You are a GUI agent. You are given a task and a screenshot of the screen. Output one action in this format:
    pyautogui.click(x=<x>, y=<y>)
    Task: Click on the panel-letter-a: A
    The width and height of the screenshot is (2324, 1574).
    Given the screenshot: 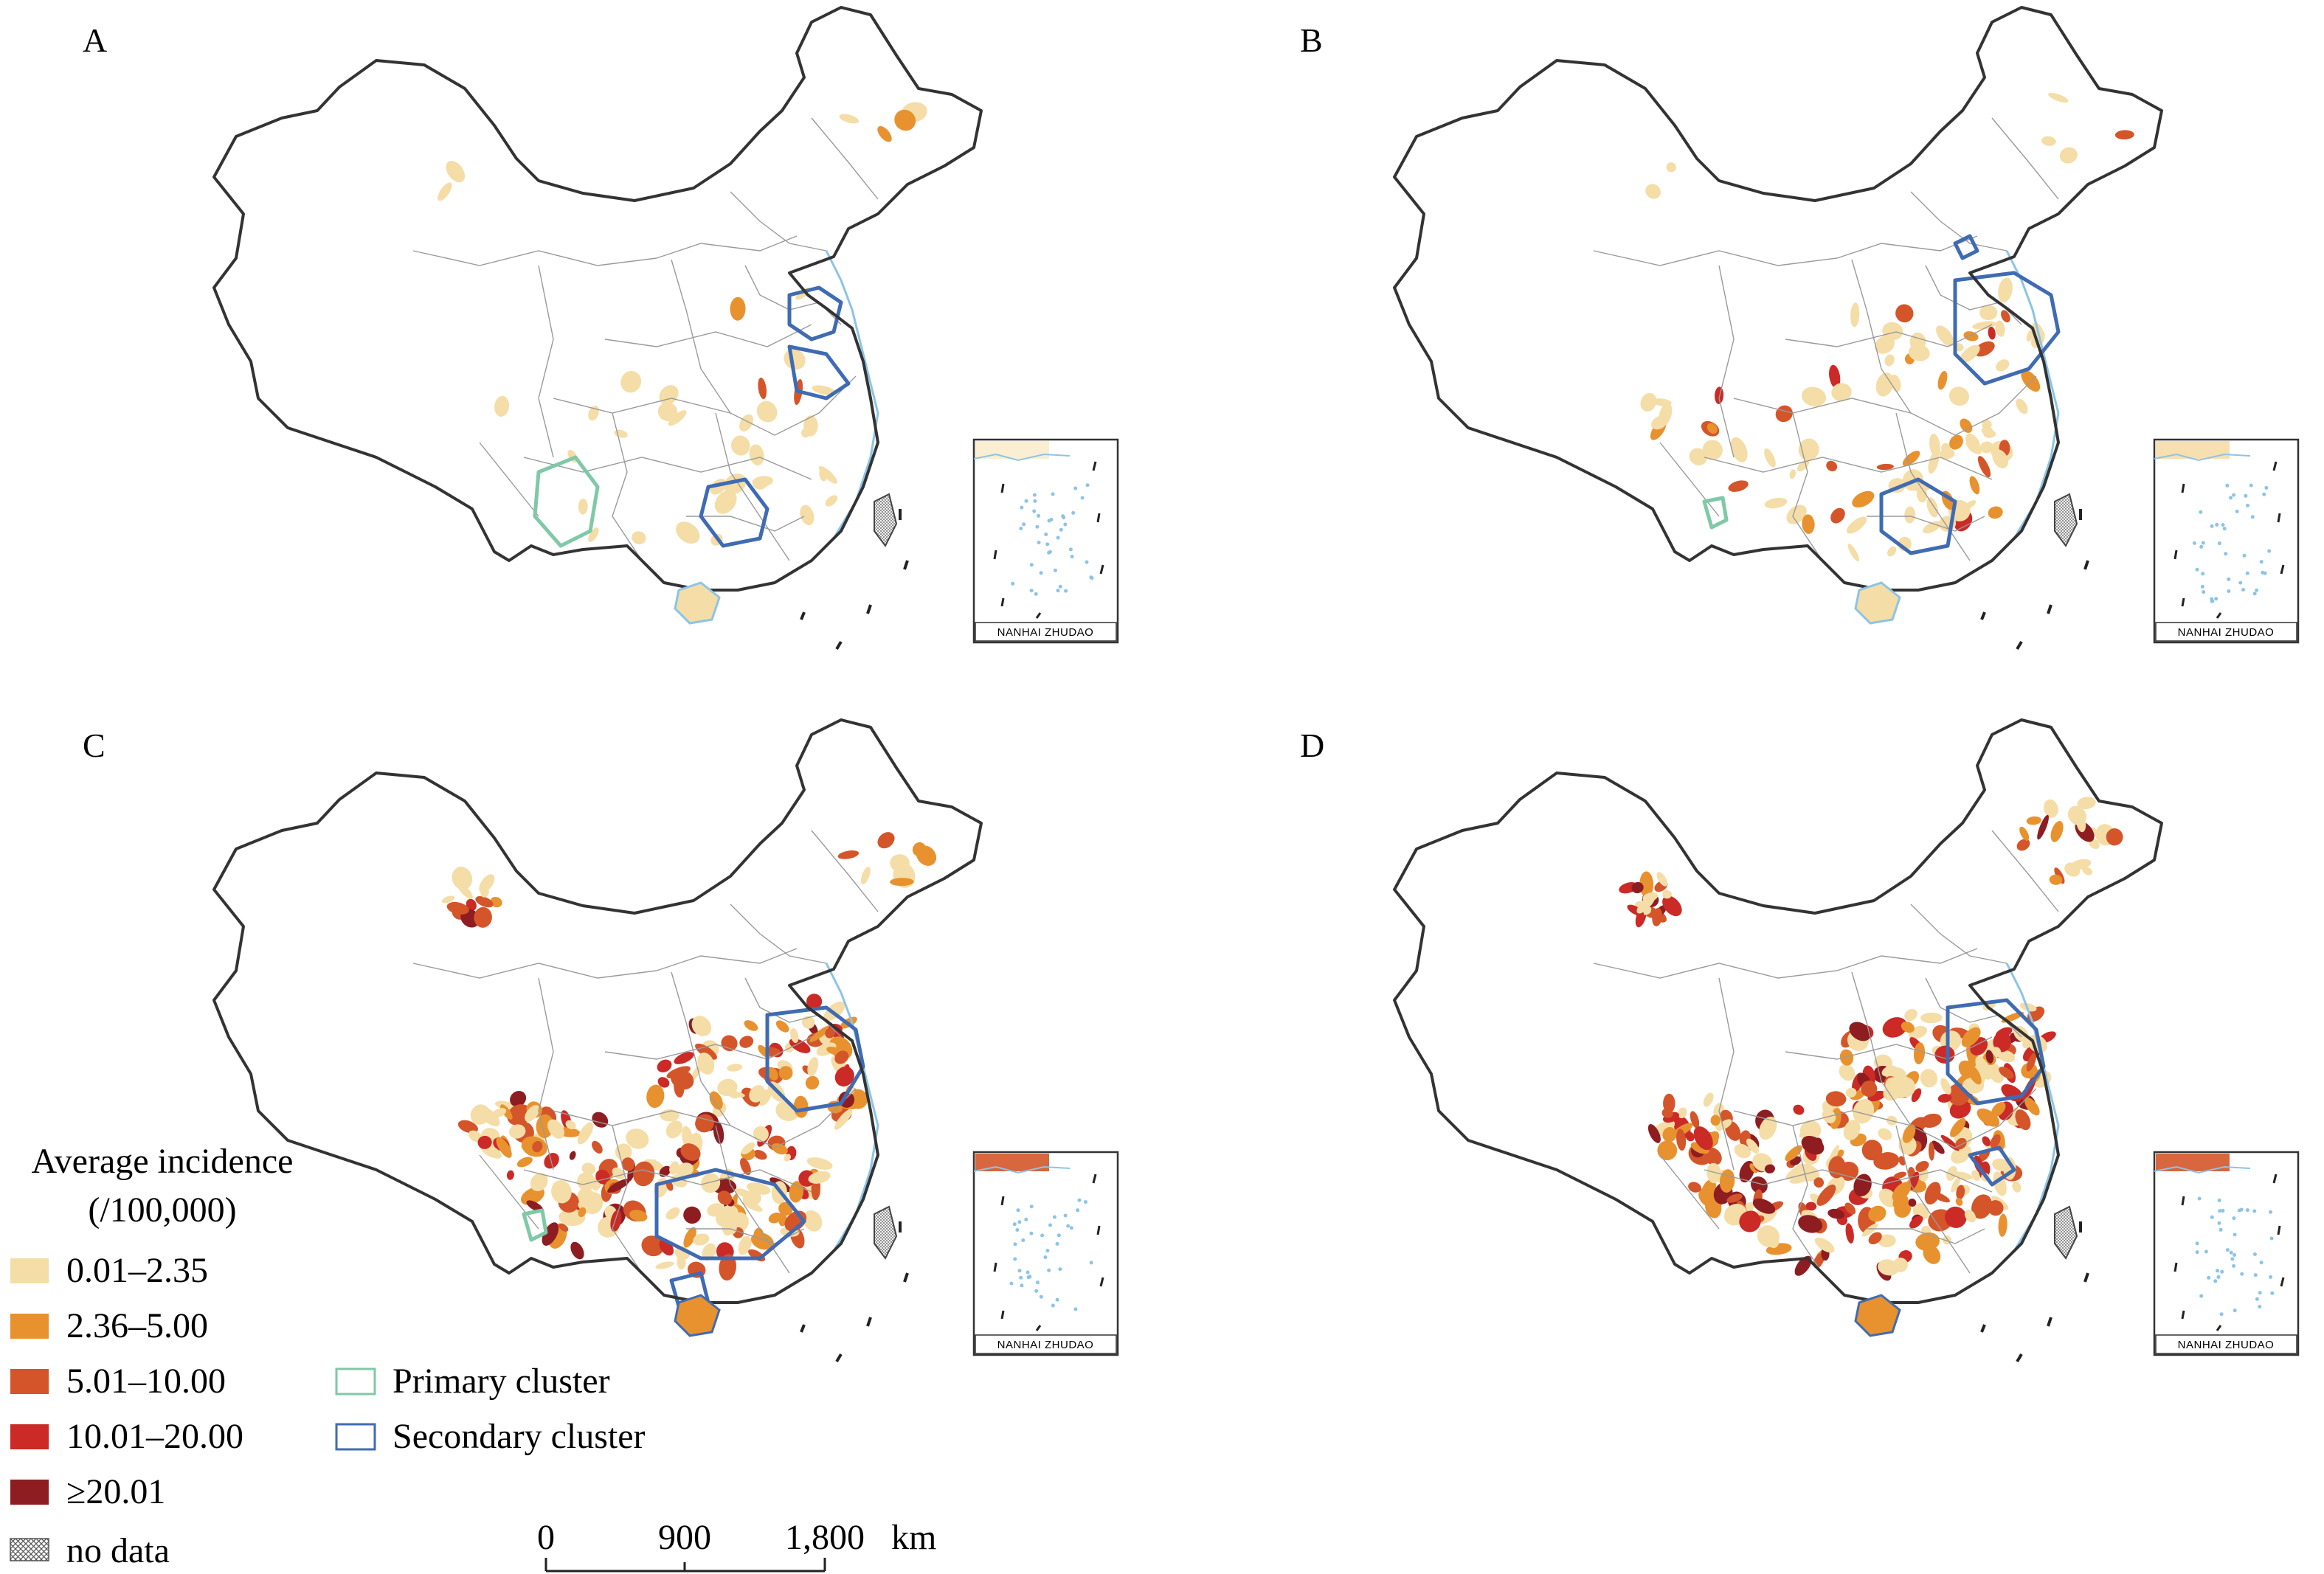 What is the action you would take?
    pyautogui.click(x=95, y=40)
    